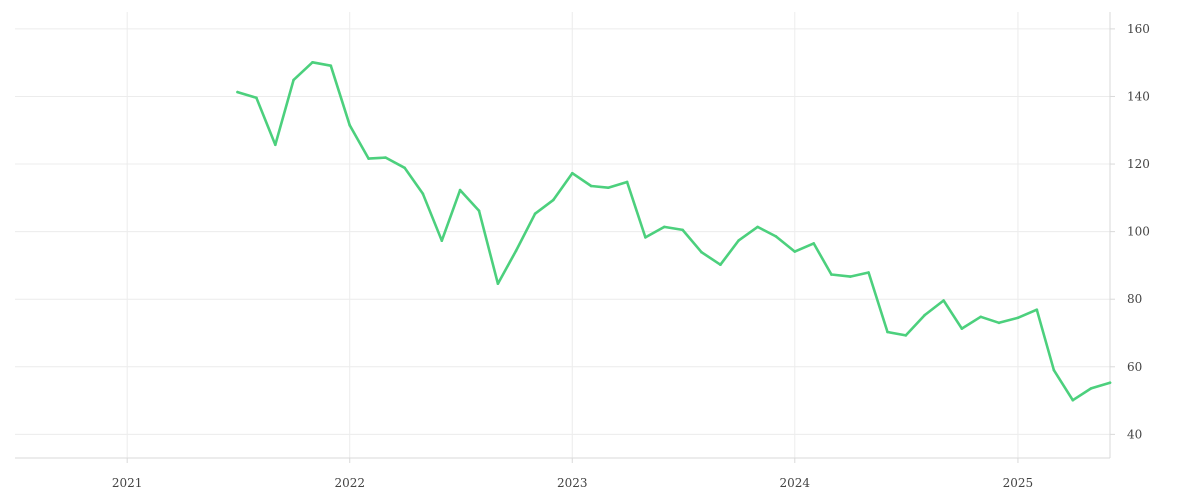 Image resolution: width=1200 pixels, height=500 pixels. I want to click on x-tick-label: 2024, so click(795, 483).